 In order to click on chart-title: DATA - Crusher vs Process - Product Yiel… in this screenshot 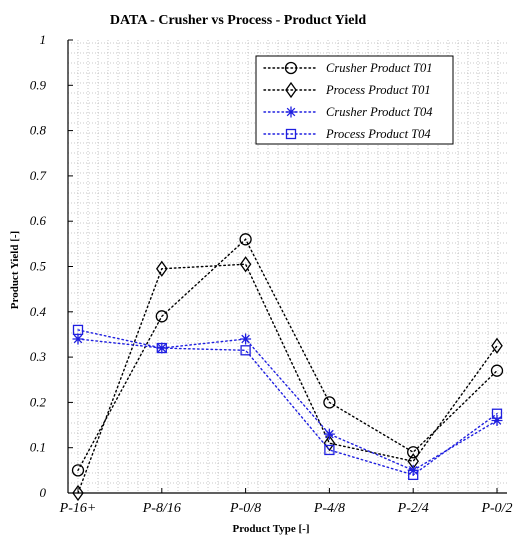, I will do `click(238, 20)`.